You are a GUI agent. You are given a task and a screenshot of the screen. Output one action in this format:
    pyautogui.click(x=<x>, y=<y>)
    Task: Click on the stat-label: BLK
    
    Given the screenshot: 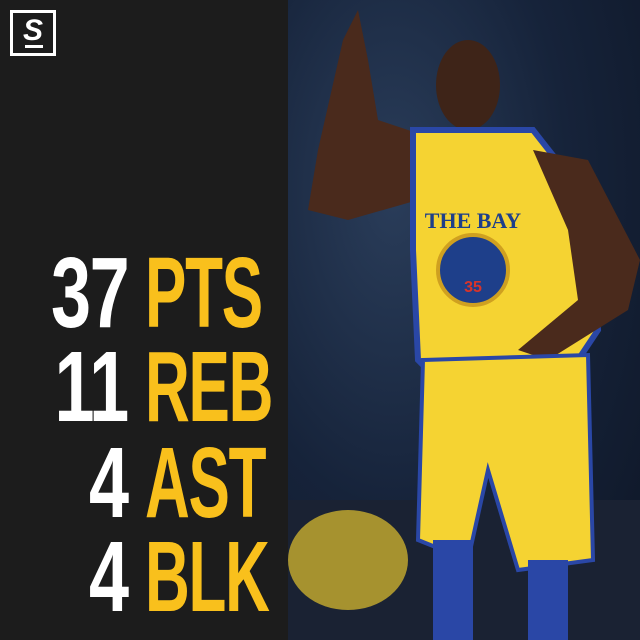 What is the action you would take?
    pyautogui.click(x=207, y=577)
    